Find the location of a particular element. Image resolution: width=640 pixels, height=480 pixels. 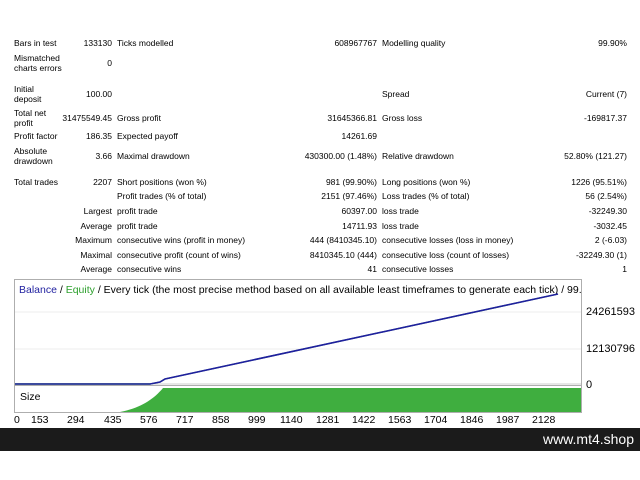

mismatched-label-line1: Mismatched is located at coordinates (37, 58).